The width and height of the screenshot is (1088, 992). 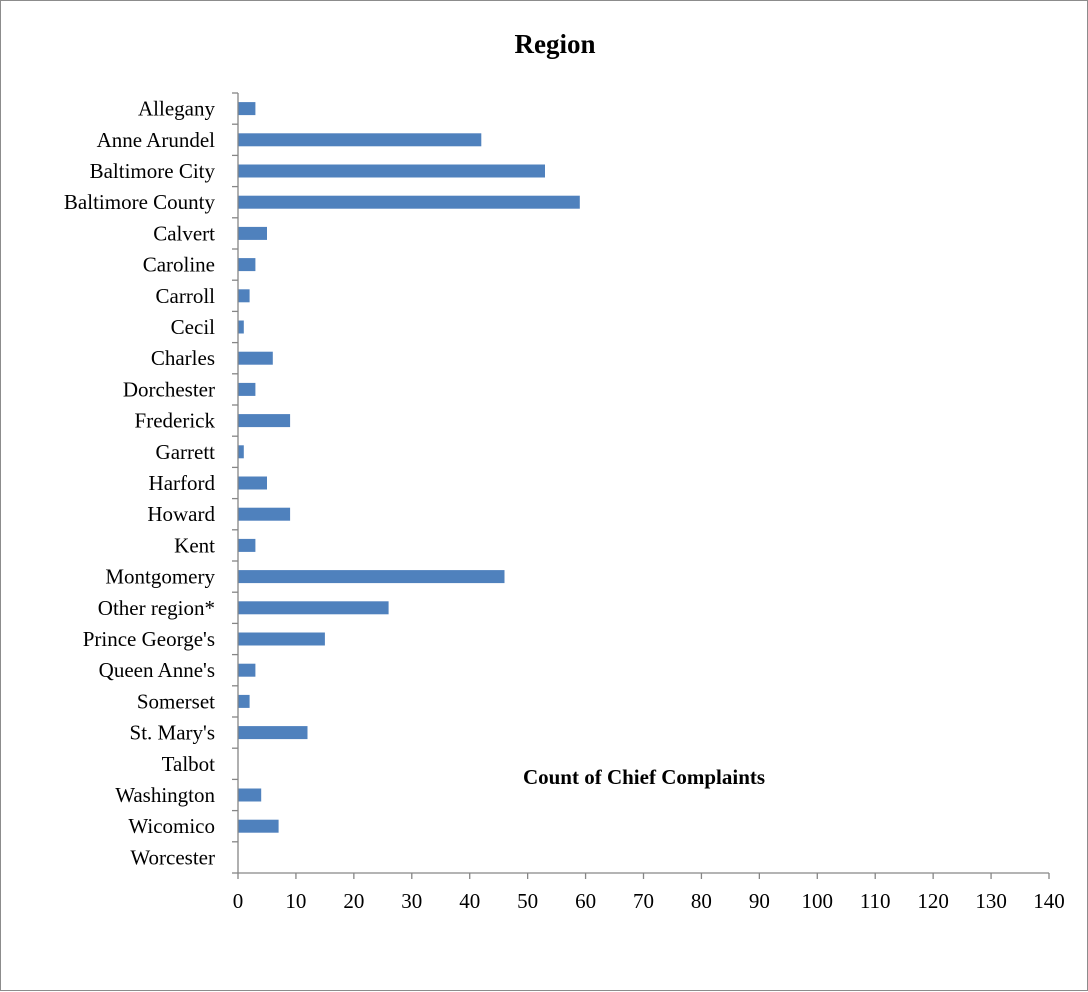 I want to click on x-tick-label: 20, so click(x=353, y=901).